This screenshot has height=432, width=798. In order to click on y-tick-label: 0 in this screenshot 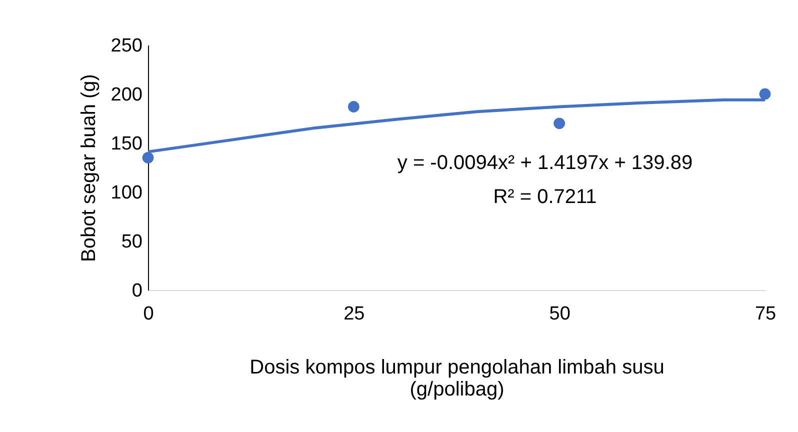, I will do `click(137, 291)`.